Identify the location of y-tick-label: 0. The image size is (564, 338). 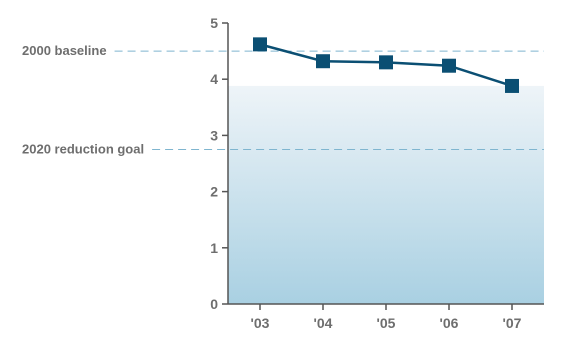
(214, 304).